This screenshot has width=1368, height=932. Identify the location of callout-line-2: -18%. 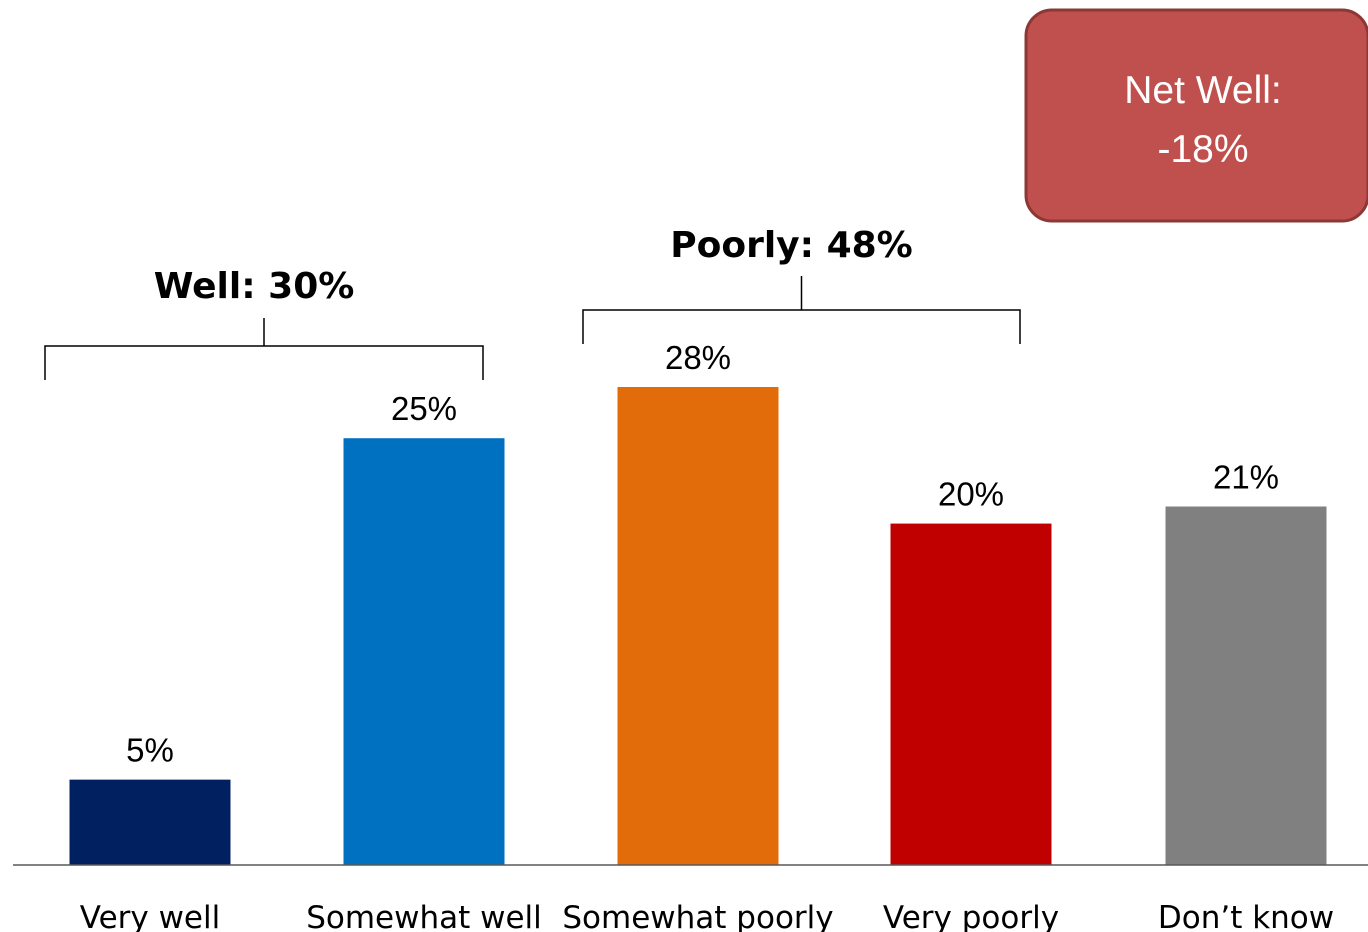
(1202, 149).